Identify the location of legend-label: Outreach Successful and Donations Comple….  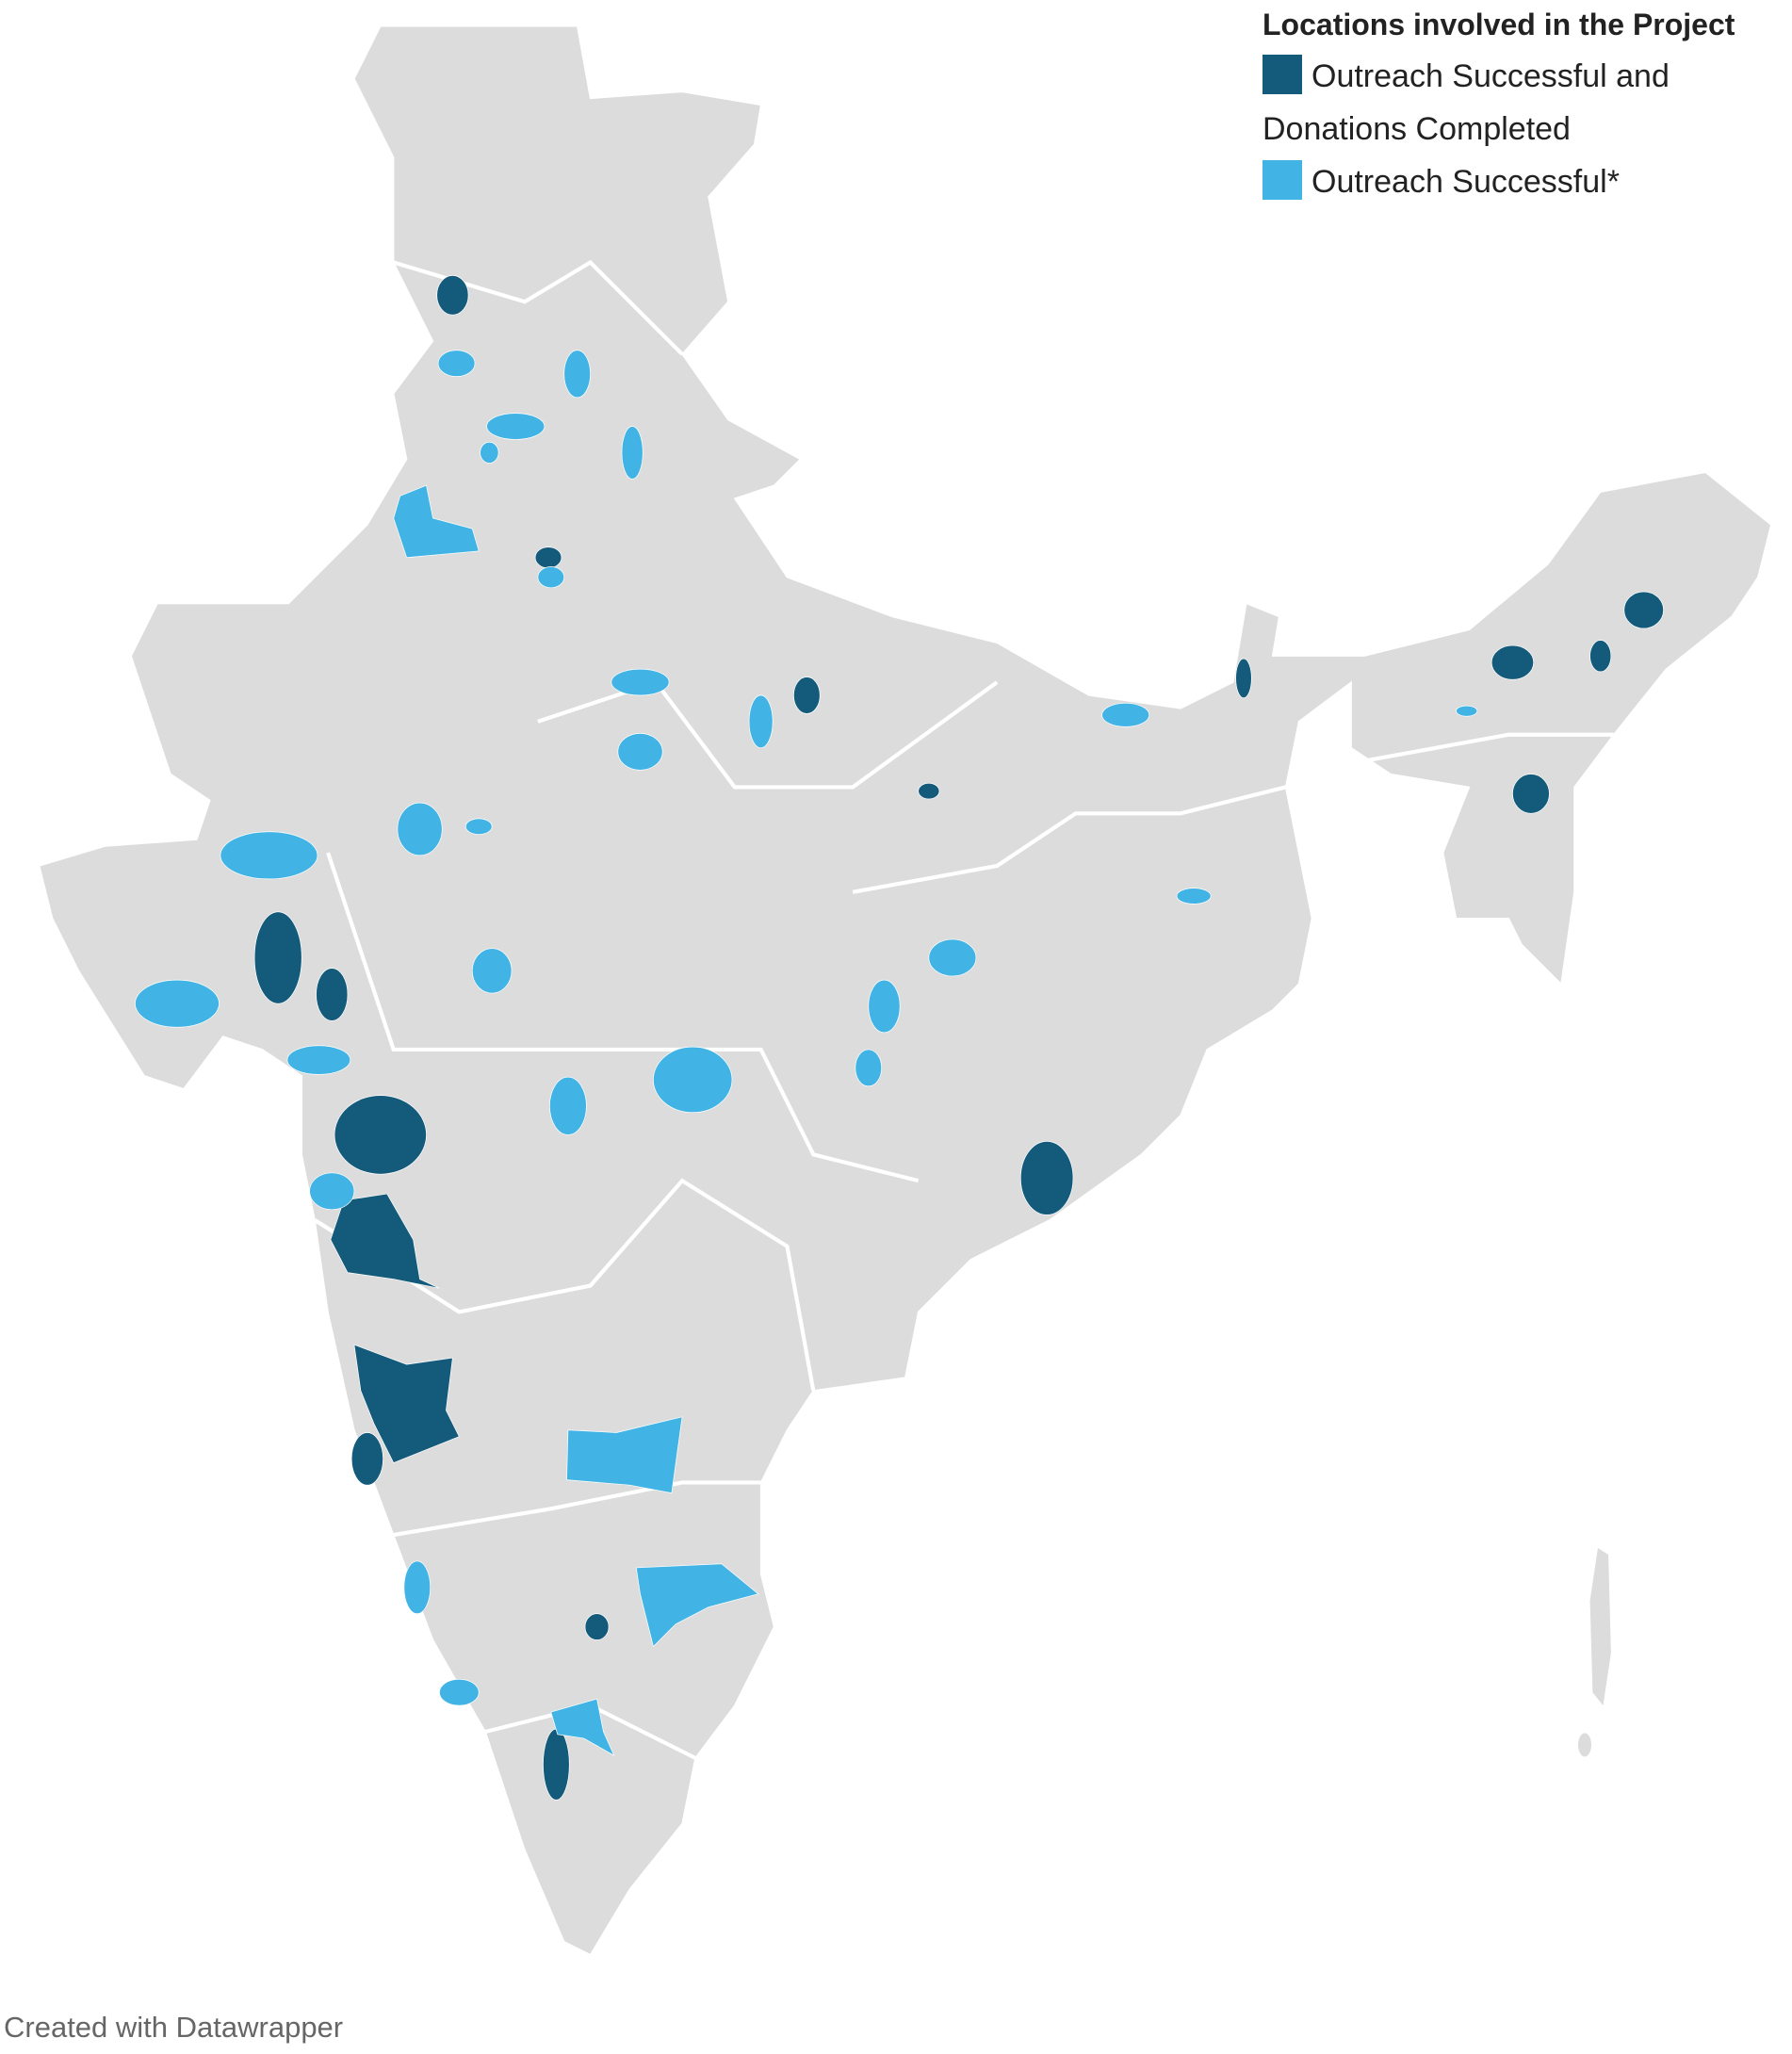
(1466, 102).